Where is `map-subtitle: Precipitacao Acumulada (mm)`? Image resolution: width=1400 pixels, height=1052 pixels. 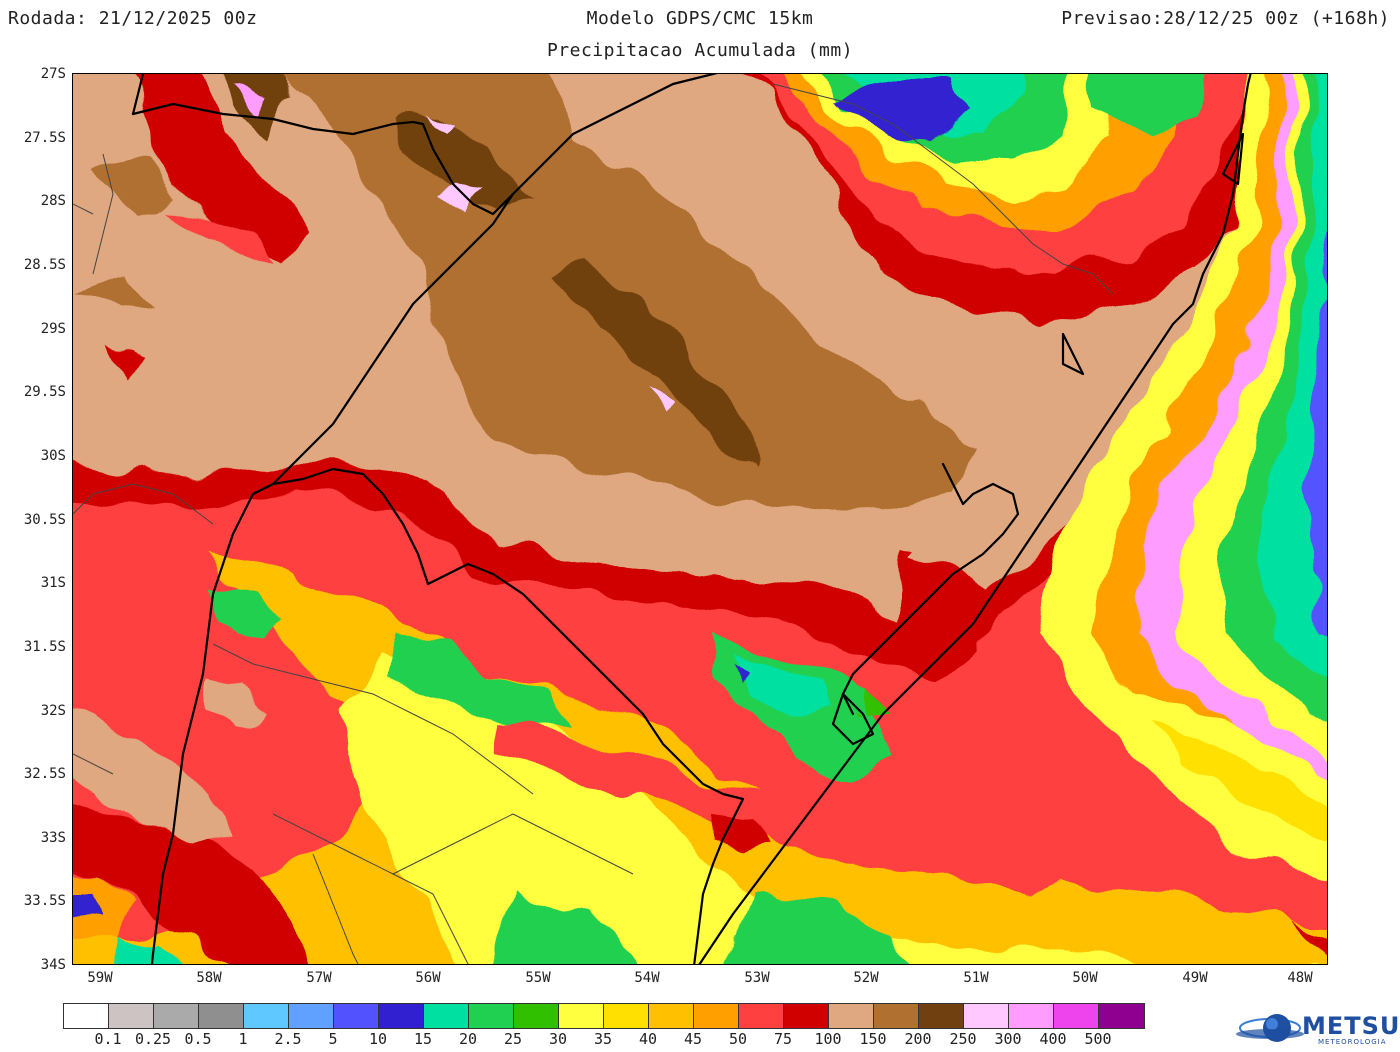 map-subtitle: Precipitacao Acumulada (mm) is located at coordinates (700, 50).